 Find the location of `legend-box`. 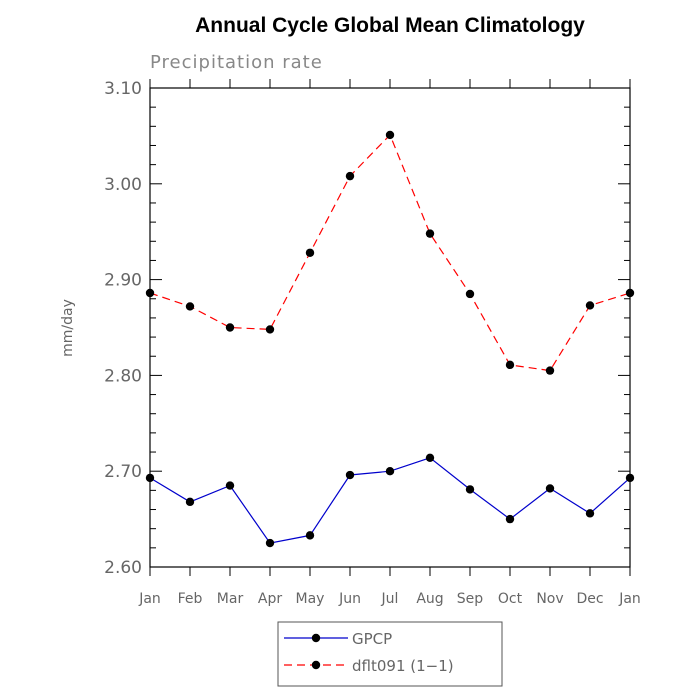

legend-box is located at coordinates (390, 654).